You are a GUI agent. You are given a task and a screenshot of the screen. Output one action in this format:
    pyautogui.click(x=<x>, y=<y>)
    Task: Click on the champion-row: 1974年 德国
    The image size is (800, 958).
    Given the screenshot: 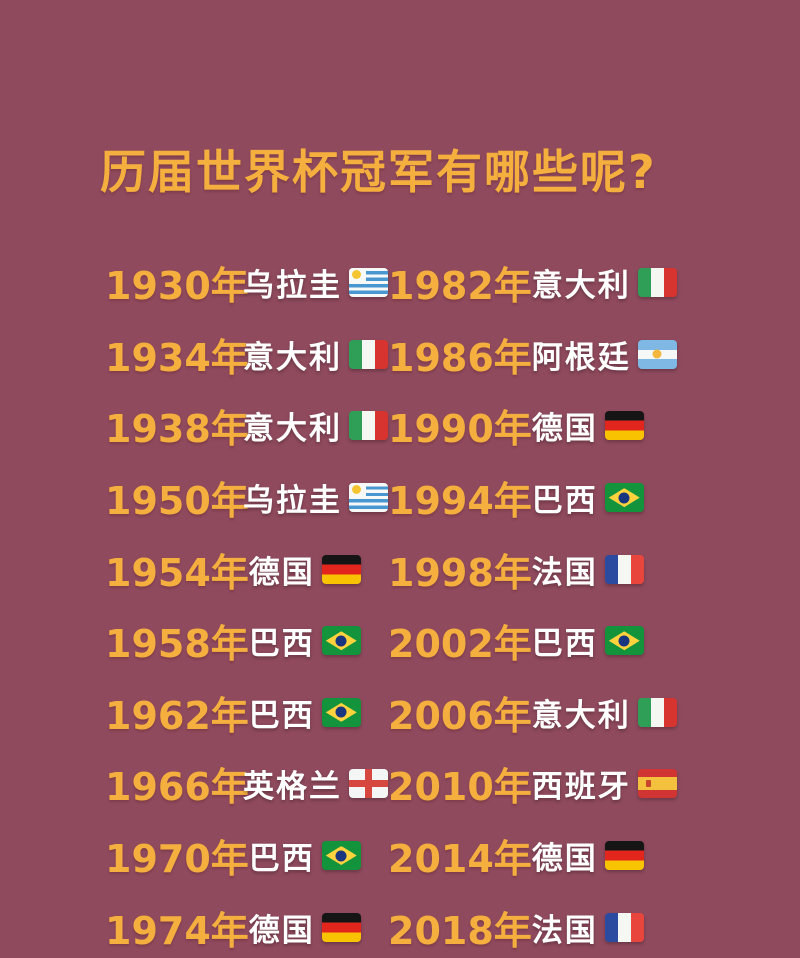 What is the action you would take?
    pyautogui.click(x=246, y=924)
    